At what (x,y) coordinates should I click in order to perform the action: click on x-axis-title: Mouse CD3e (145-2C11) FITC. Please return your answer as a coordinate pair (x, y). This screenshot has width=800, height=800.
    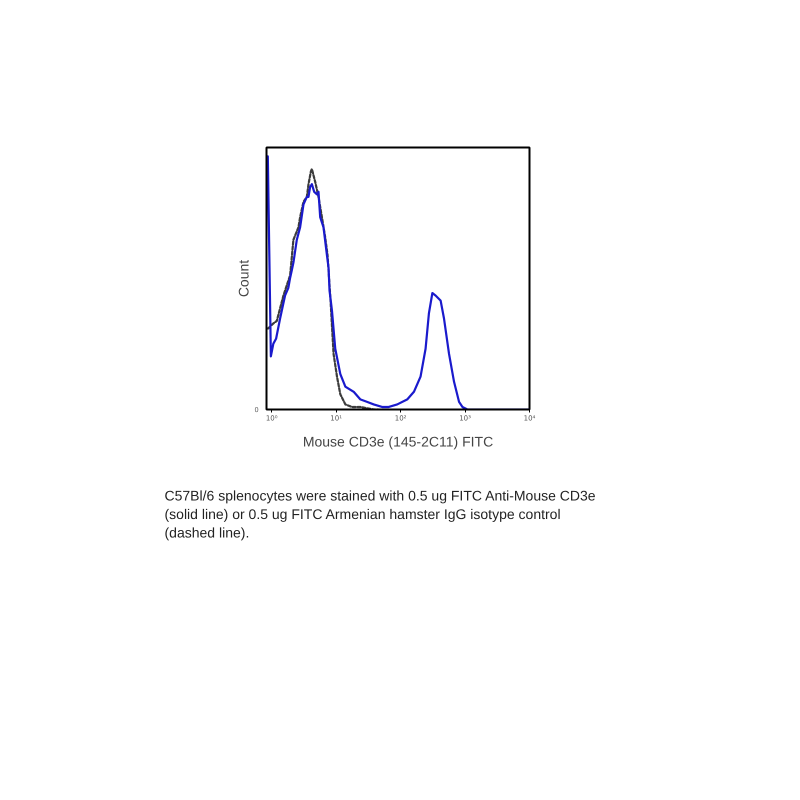
    Looking at the image, I should click on (398, 442).